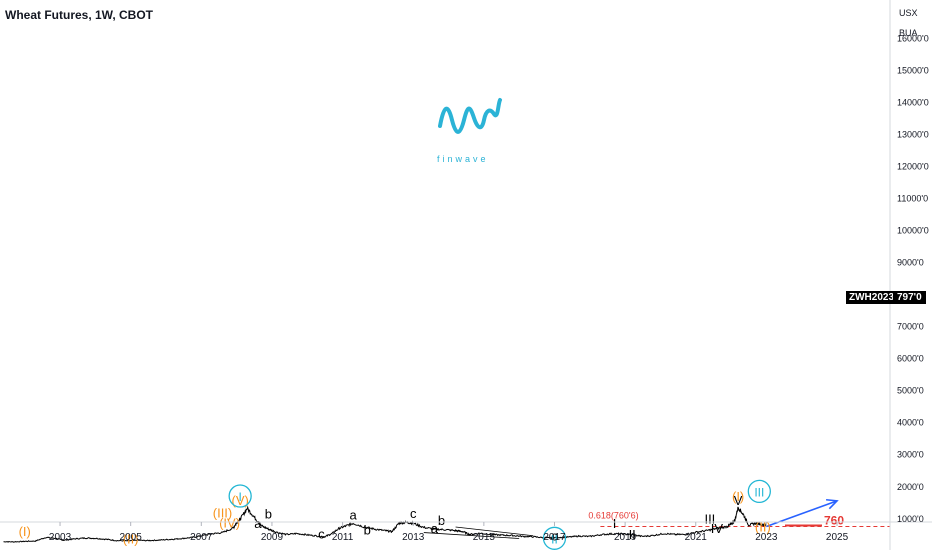 The width and height of the screenshot is (932, 550). What do you see at coordinates (766, 537) in the screenshot?
I see `x-tick-label: 2023` at bounding box center [766, 537].